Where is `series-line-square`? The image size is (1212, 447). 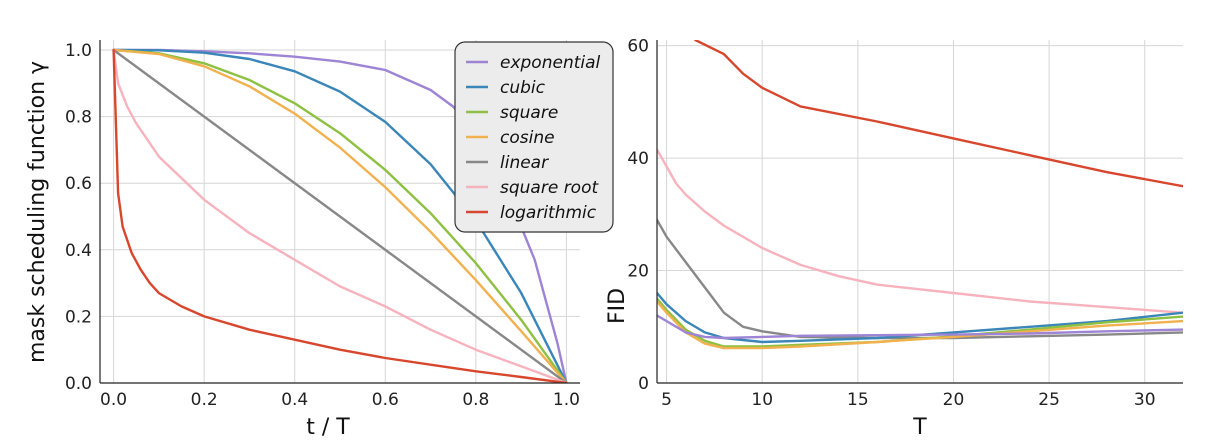 series-line-square is located at coordinates (920, 322).